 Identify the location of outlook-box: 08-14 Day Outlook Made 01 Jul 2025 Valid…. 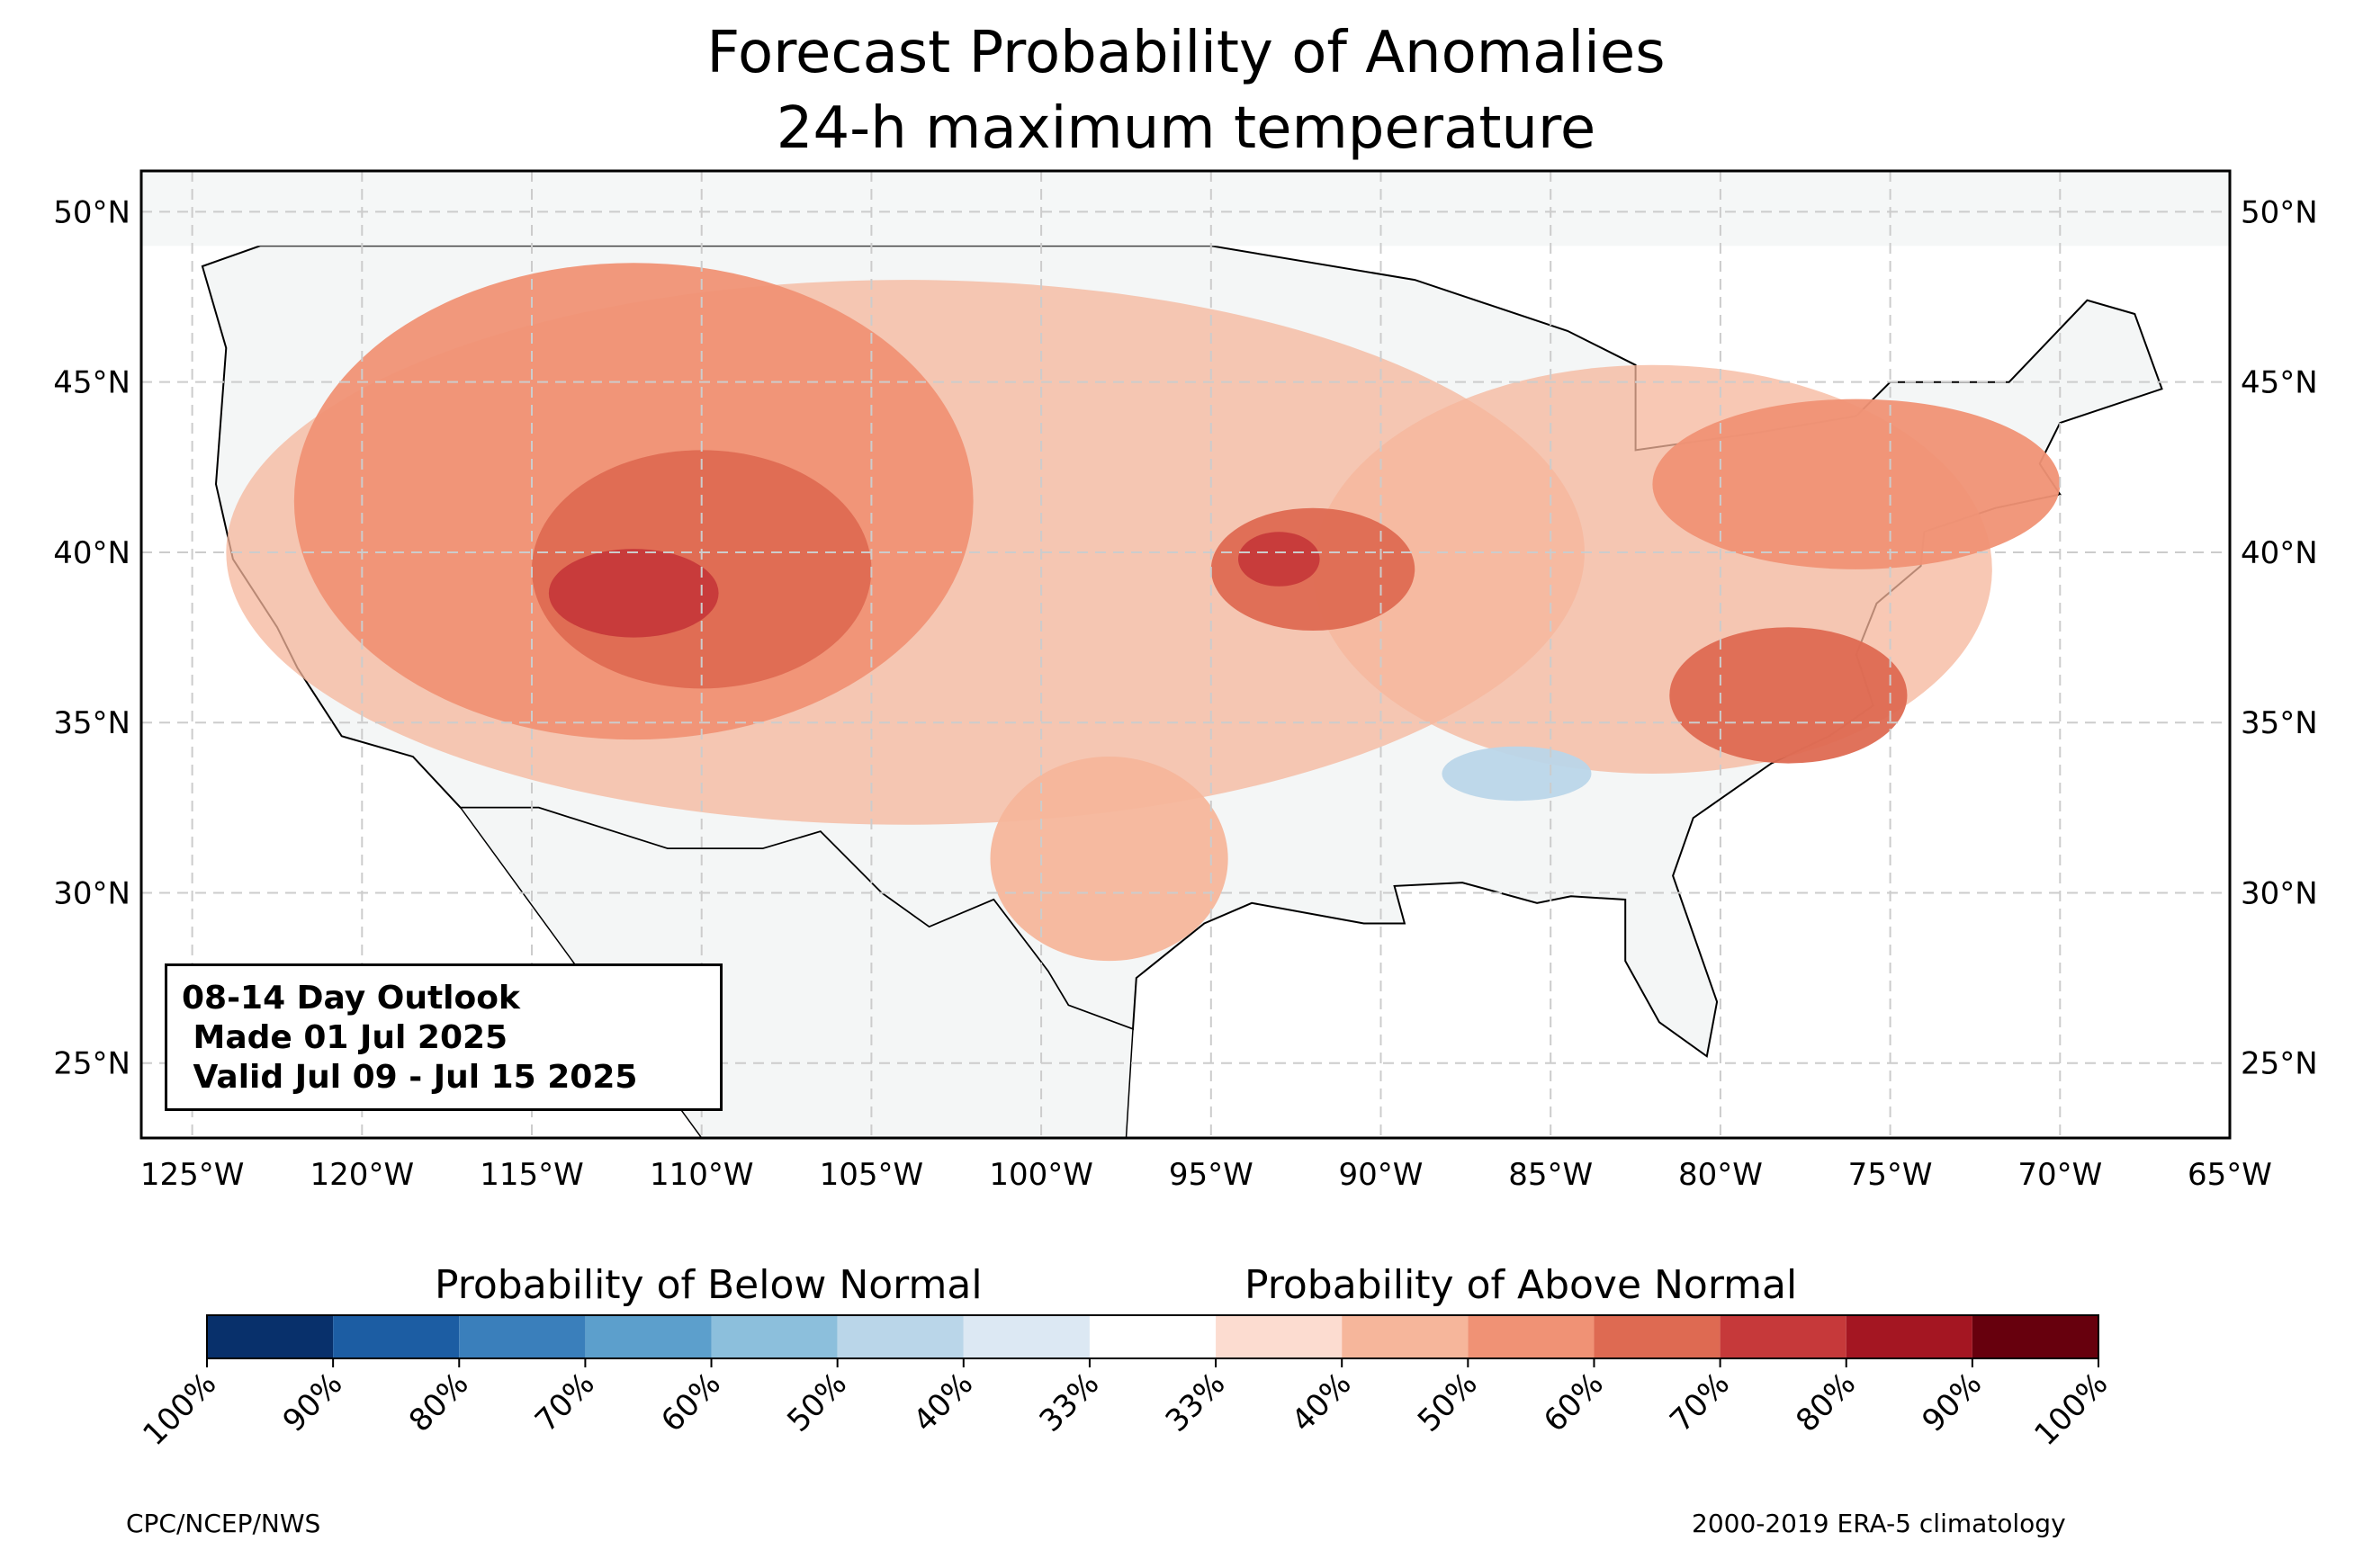
(444, 1037).